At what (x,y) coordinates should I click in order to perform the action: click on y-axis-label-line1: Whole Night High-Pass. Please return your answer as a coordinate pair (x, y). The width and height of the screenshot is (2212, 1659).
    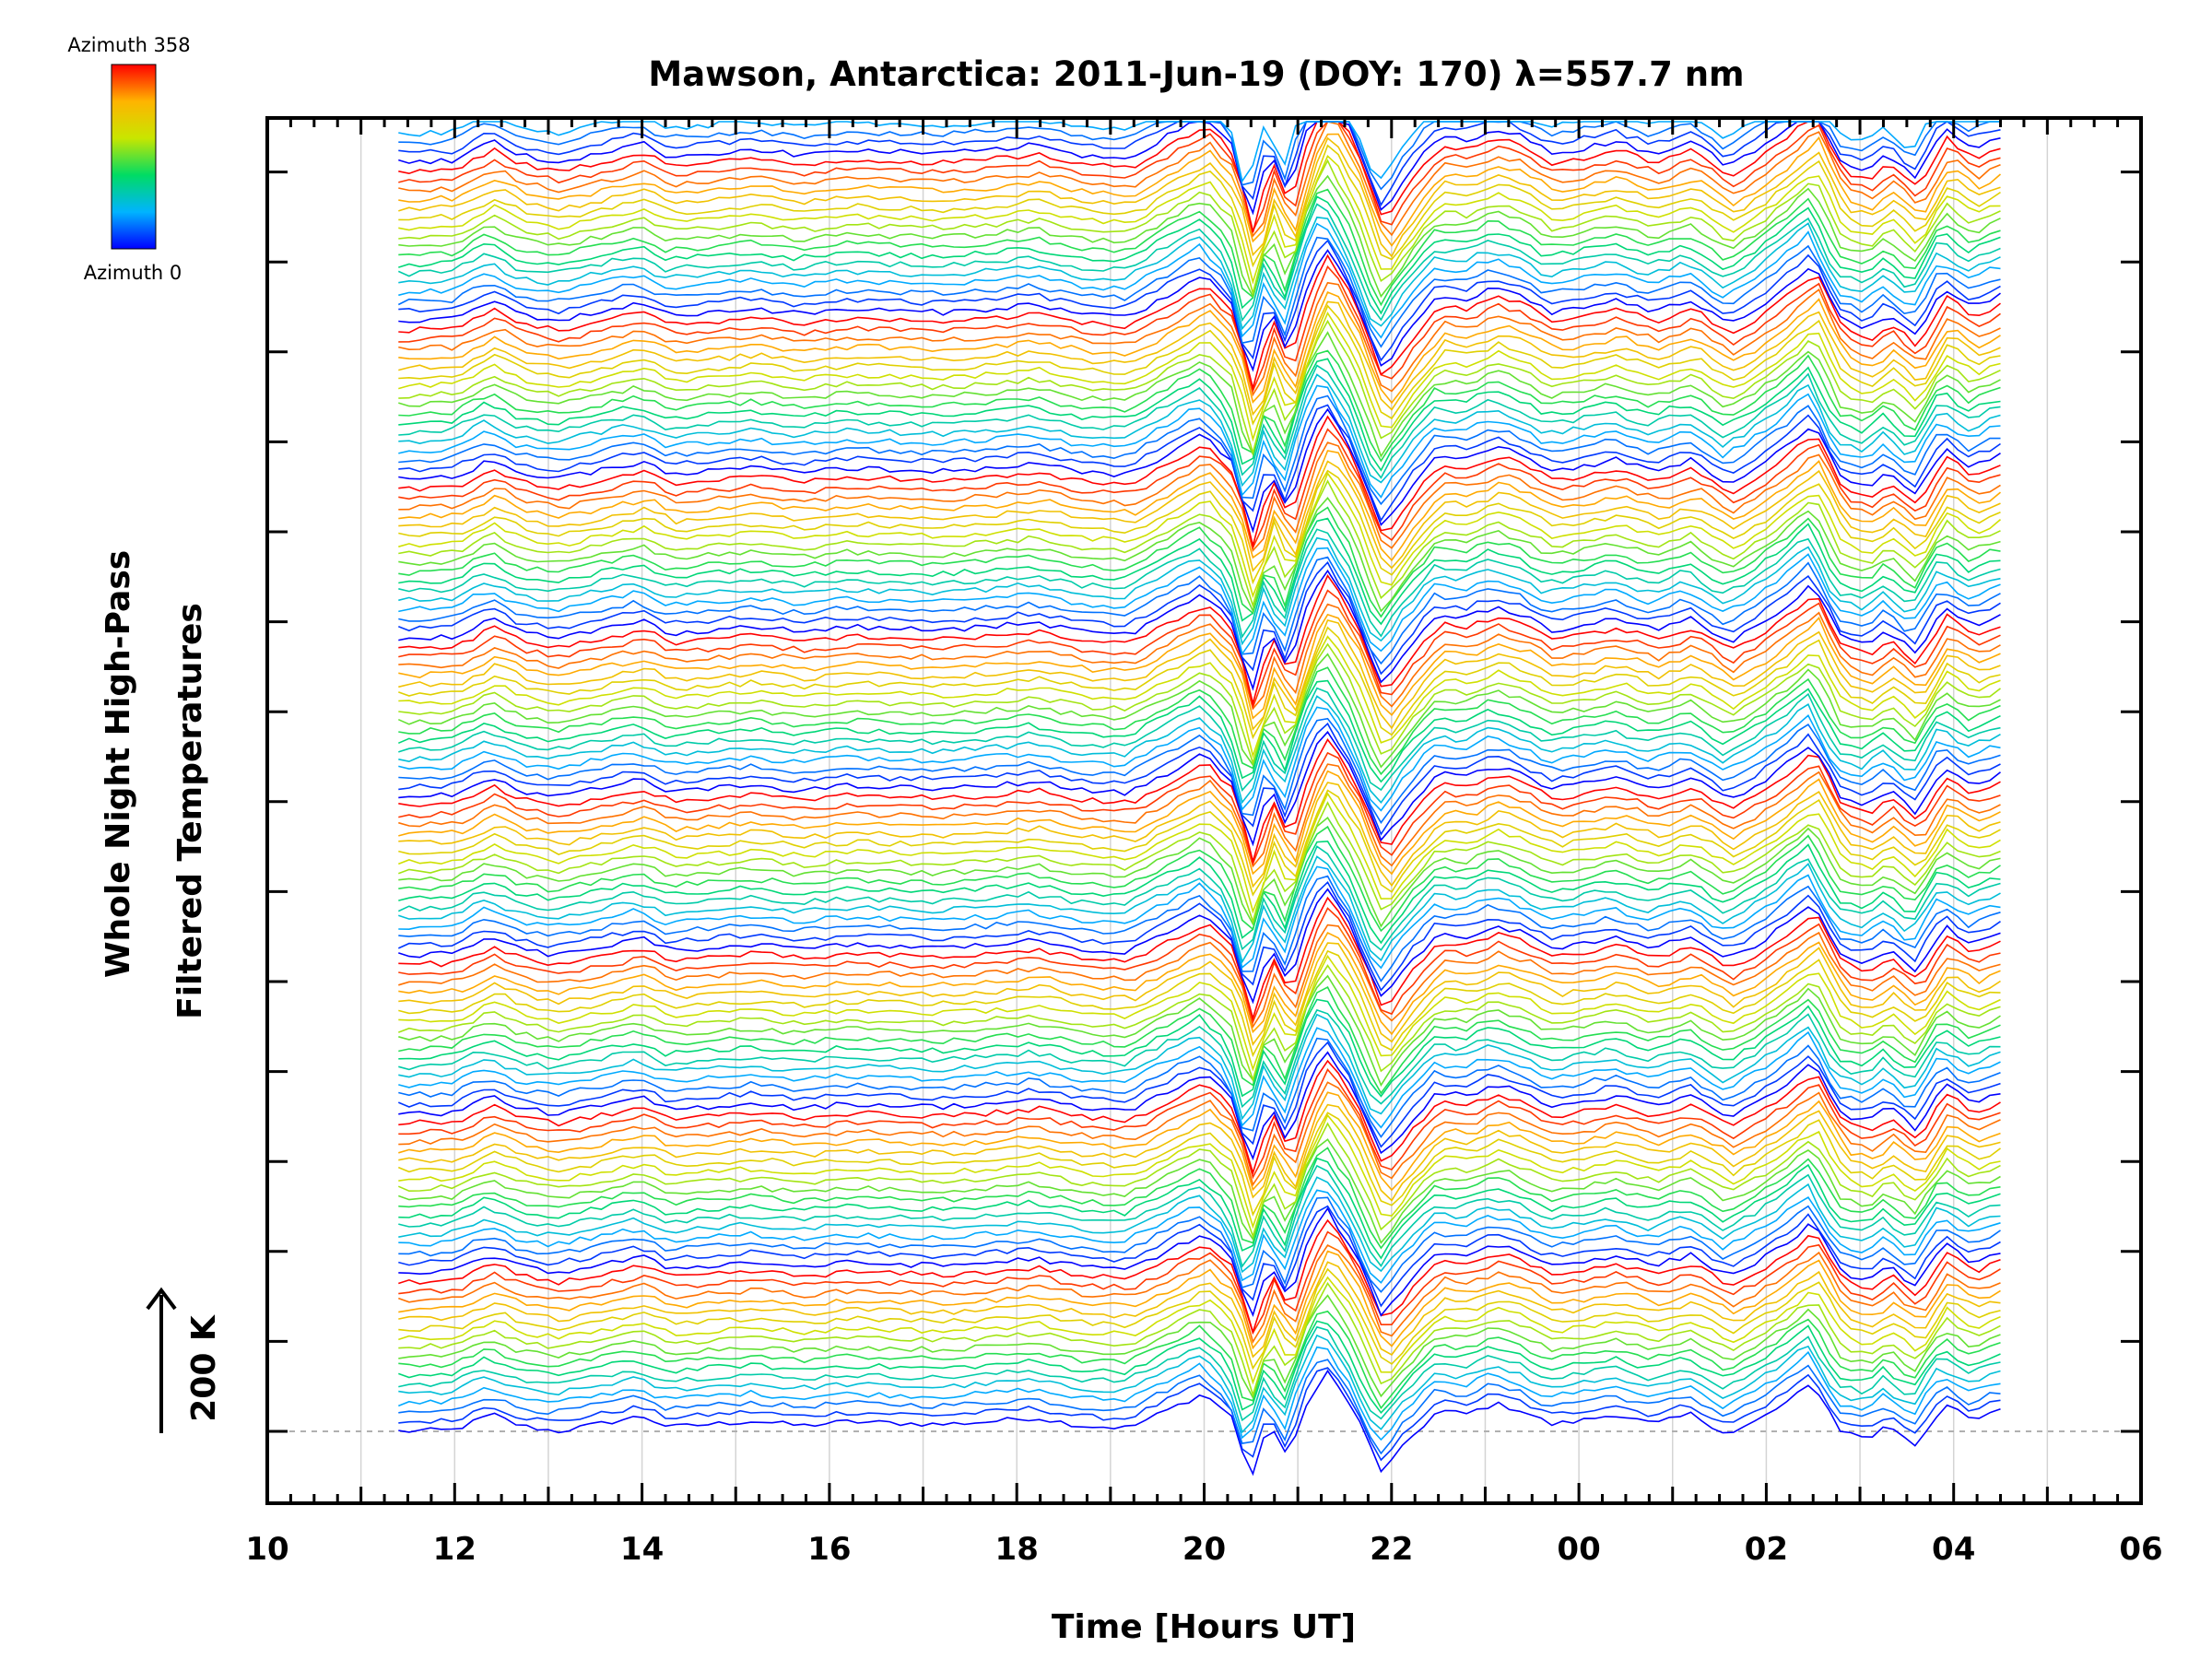
    Looking at the image, I should click on (118, 764).